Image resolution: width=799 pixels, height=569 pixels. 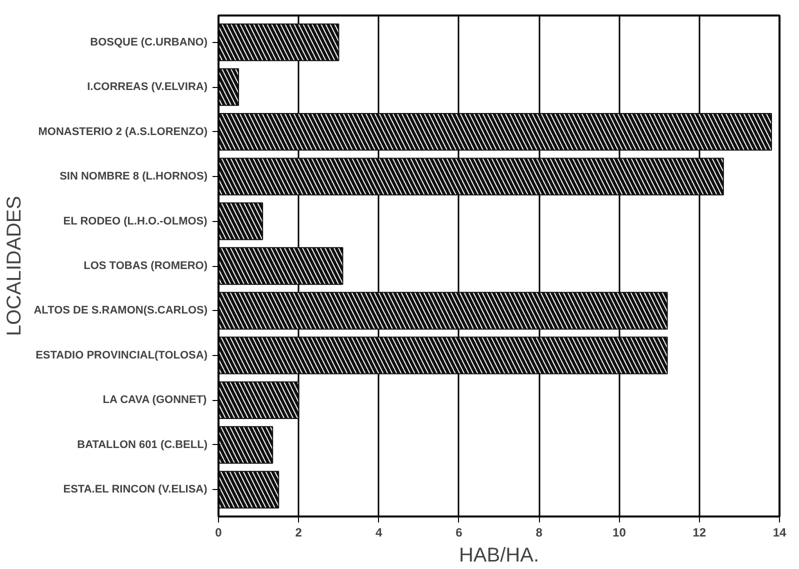 I want to click on x-tick-label: 4, so click(x=378, y=533).